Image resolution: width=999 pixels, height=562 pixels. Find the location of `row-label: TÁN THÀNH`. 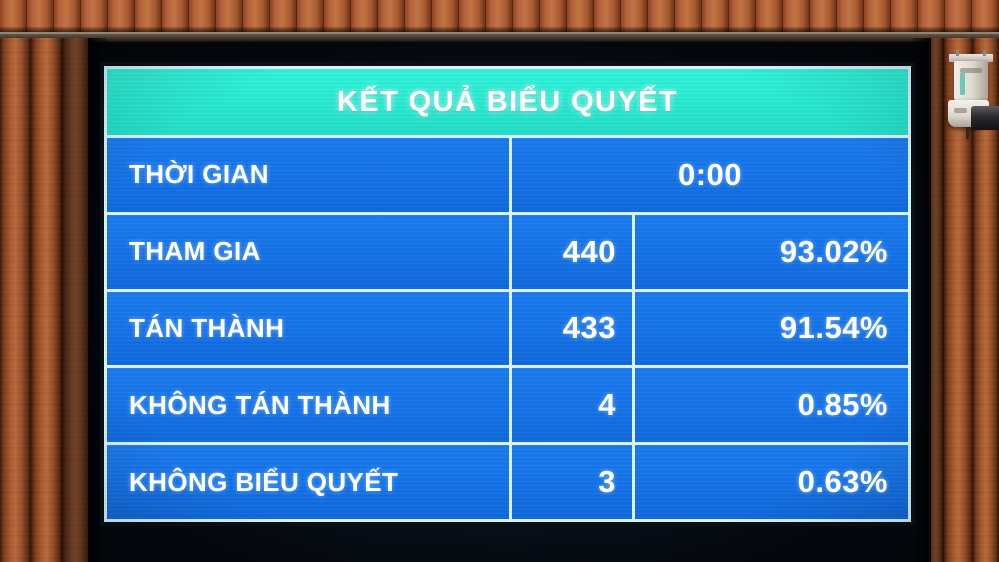

row-label: TÁN THÀNH is located at coordinates (207, 327).